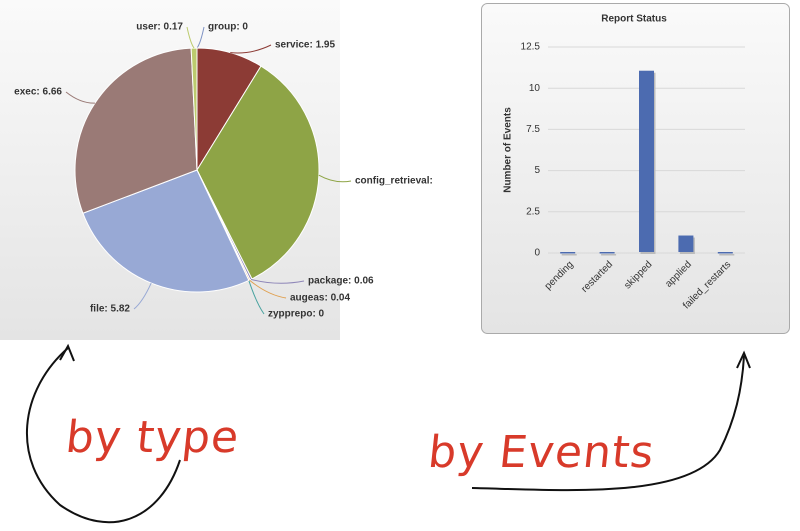  What do you see at coordinates (110, 309) in the screenshot?
I see `slice-label: file: 5.82` at bounding box center [110, 309].